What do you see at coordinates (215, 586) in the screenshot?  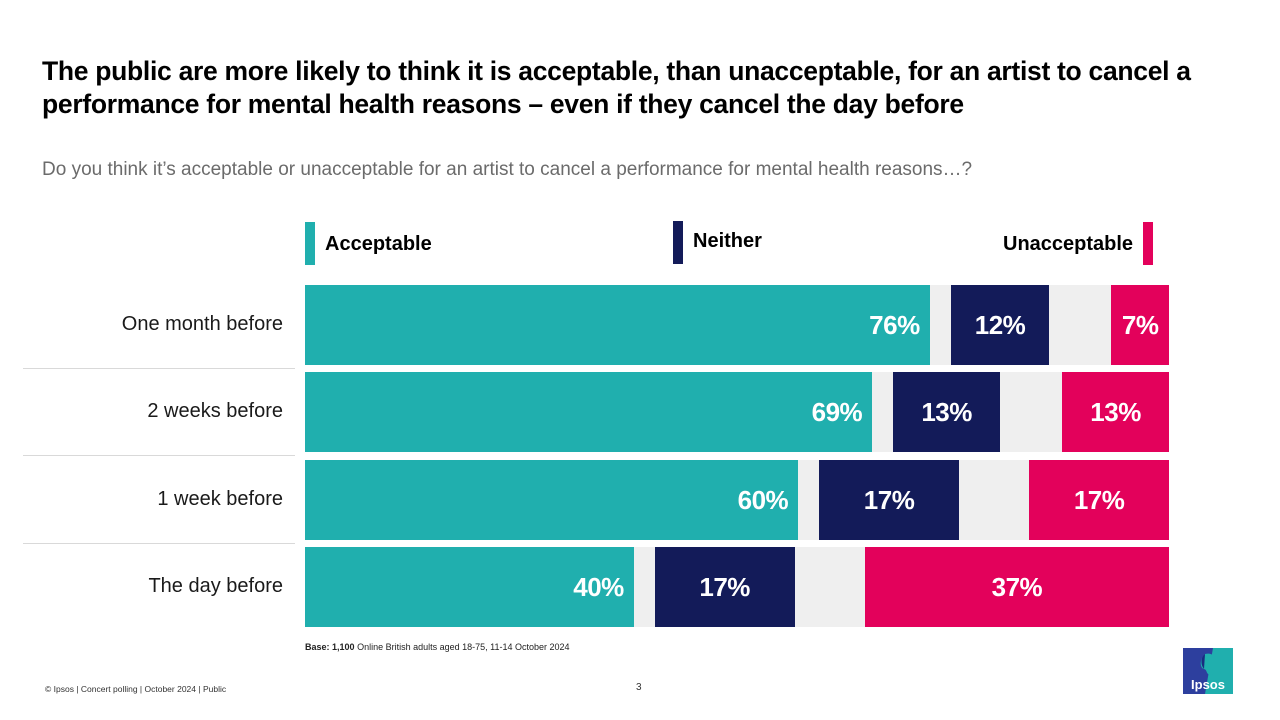 I see `category-label: The day before` at bounding box center [215, 586].